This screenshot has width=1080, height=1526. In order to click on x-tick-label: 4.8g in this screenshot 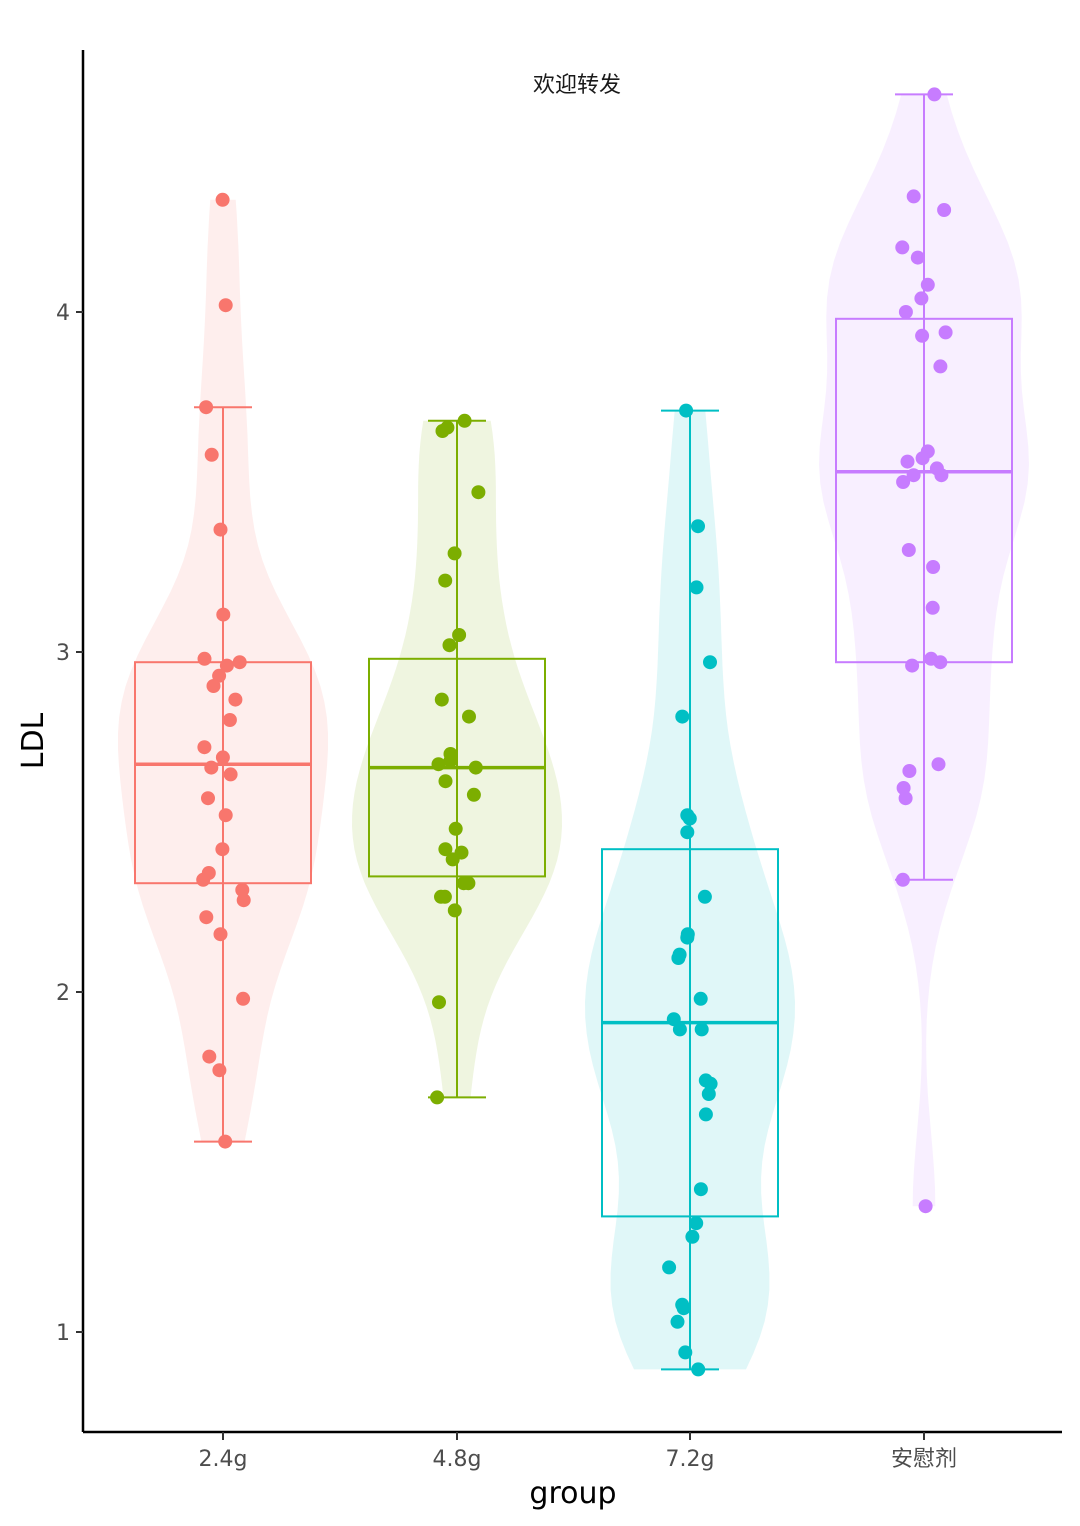, I will do `click(457, 1459)`.